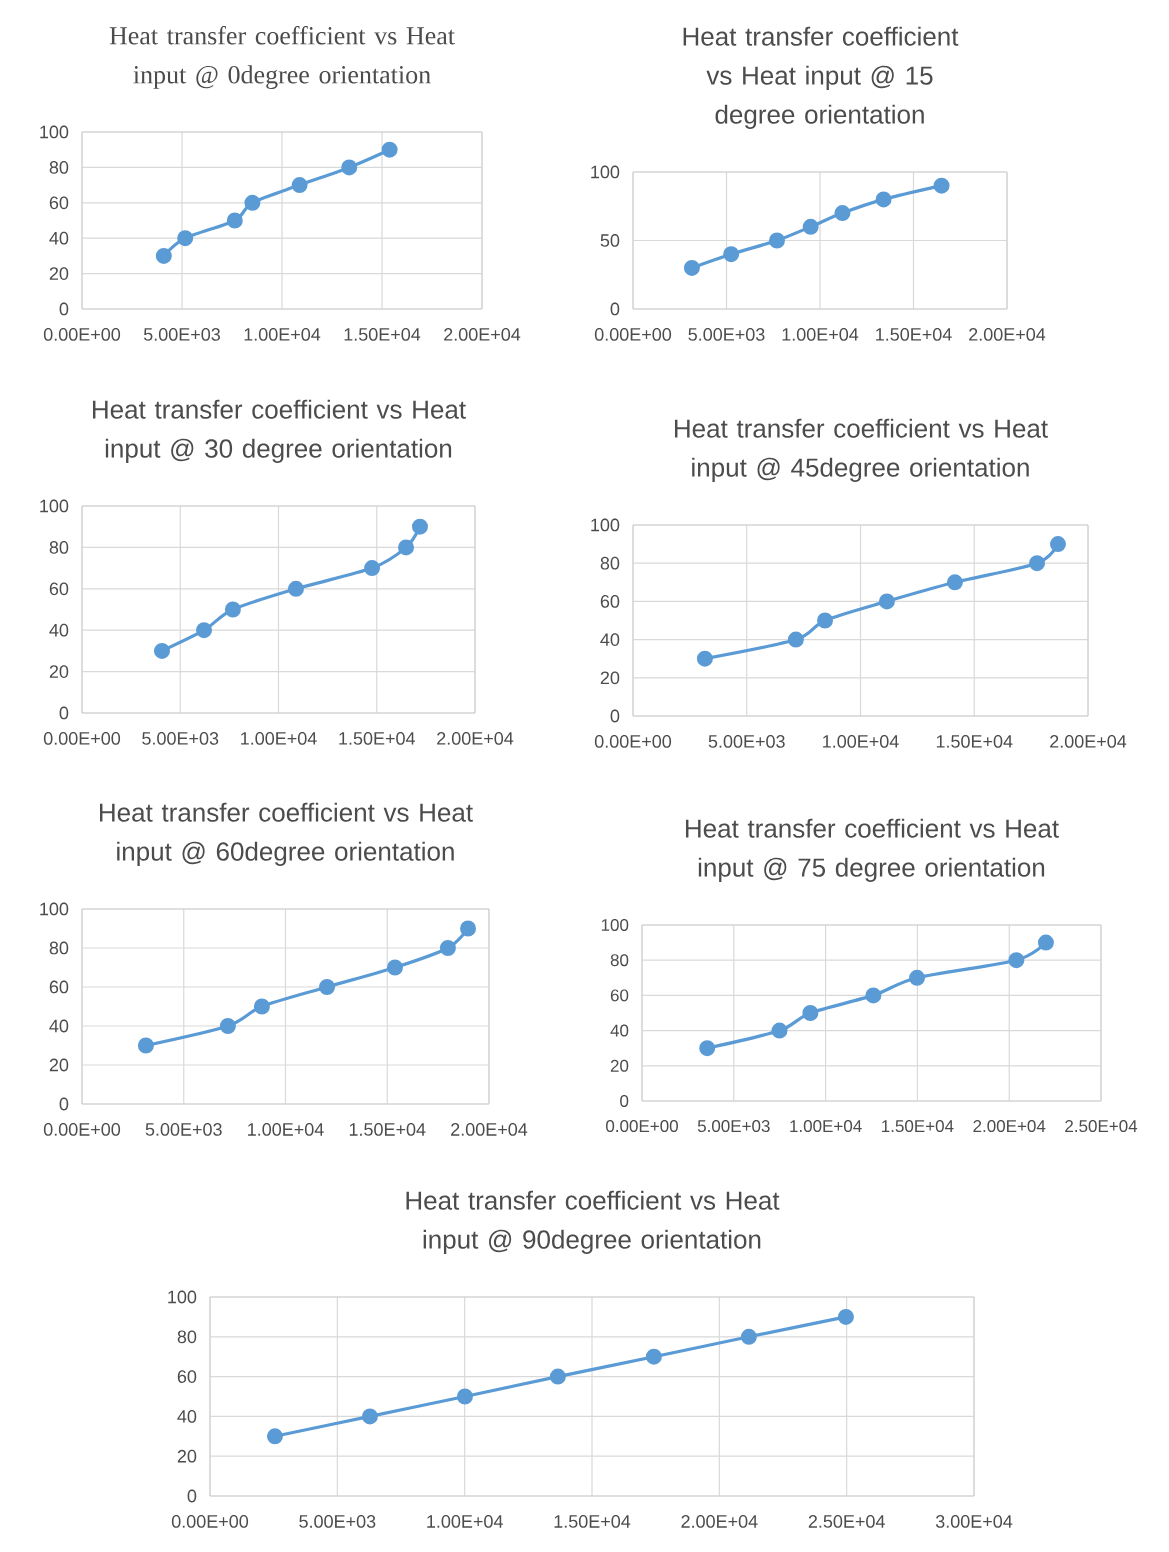  What do you see at coordinates (610, 240) in the screenshot?
I see `y-tick-label: 50` at bounding box center [610, 240].